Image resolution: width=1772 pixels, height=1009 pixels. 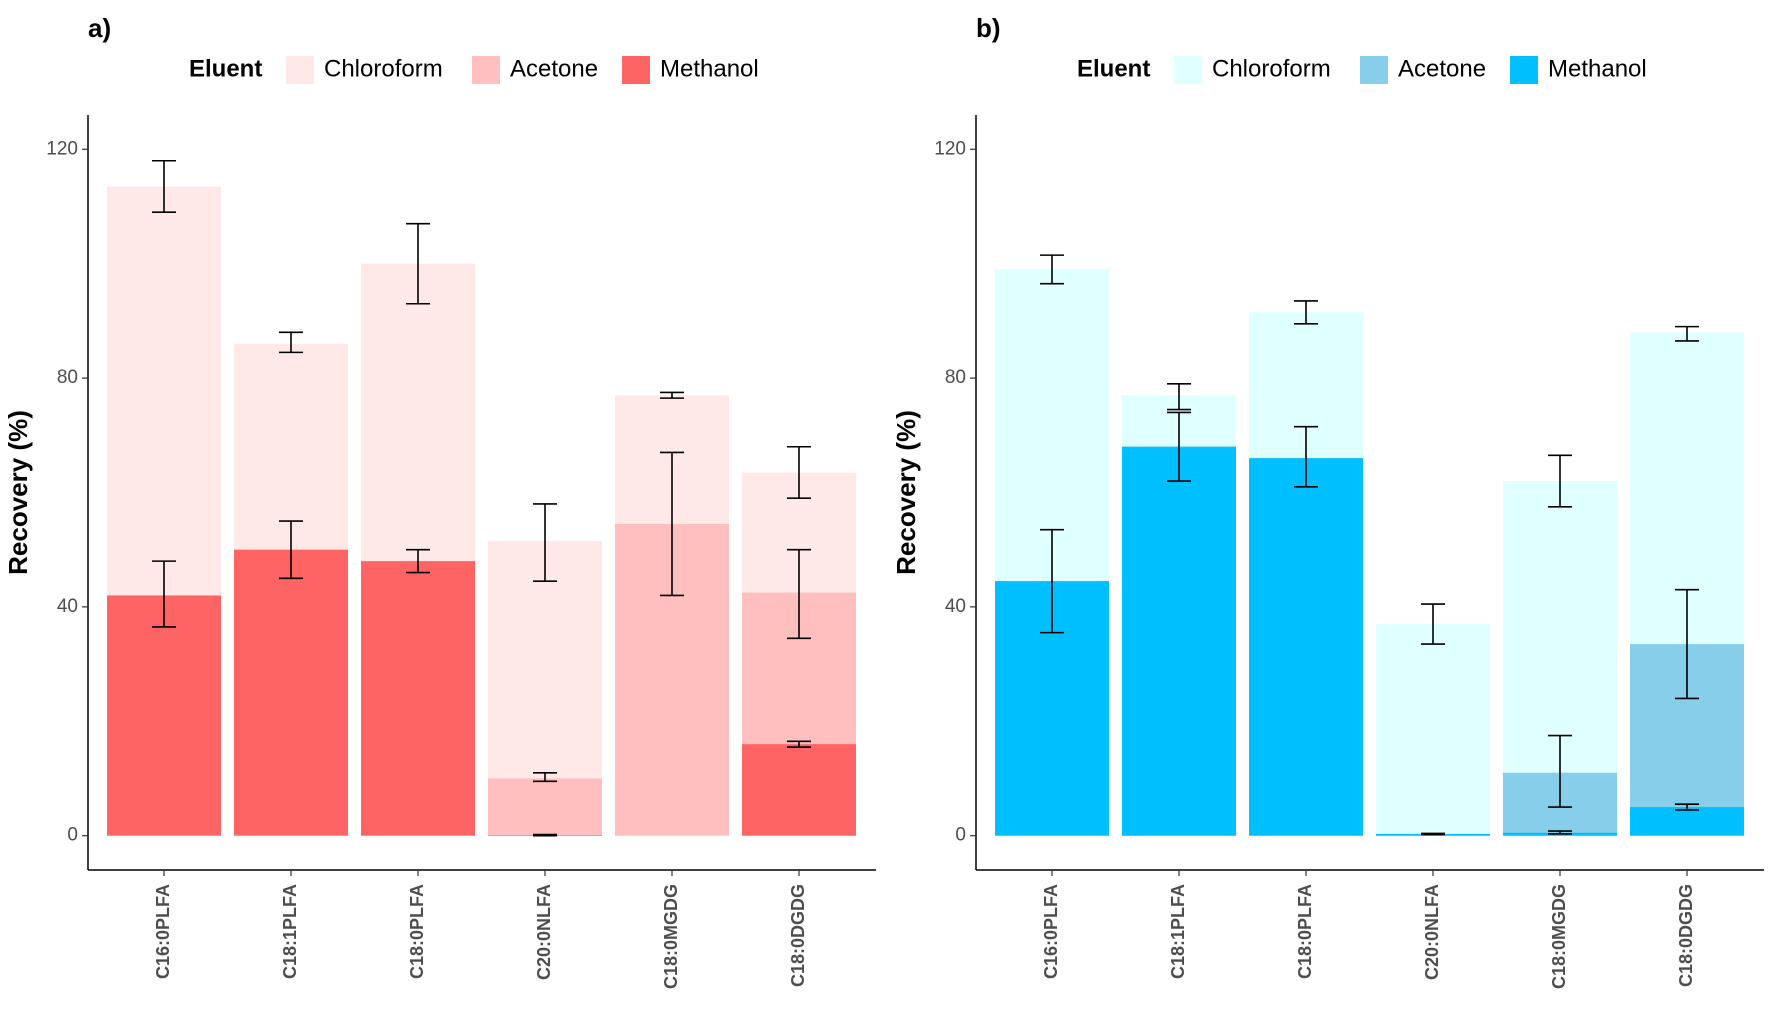 What do you see at coordinates (164, 715) in the screenshot?
I see `bar-methanol-c16-0plfa` at bounding box center [164, 715].